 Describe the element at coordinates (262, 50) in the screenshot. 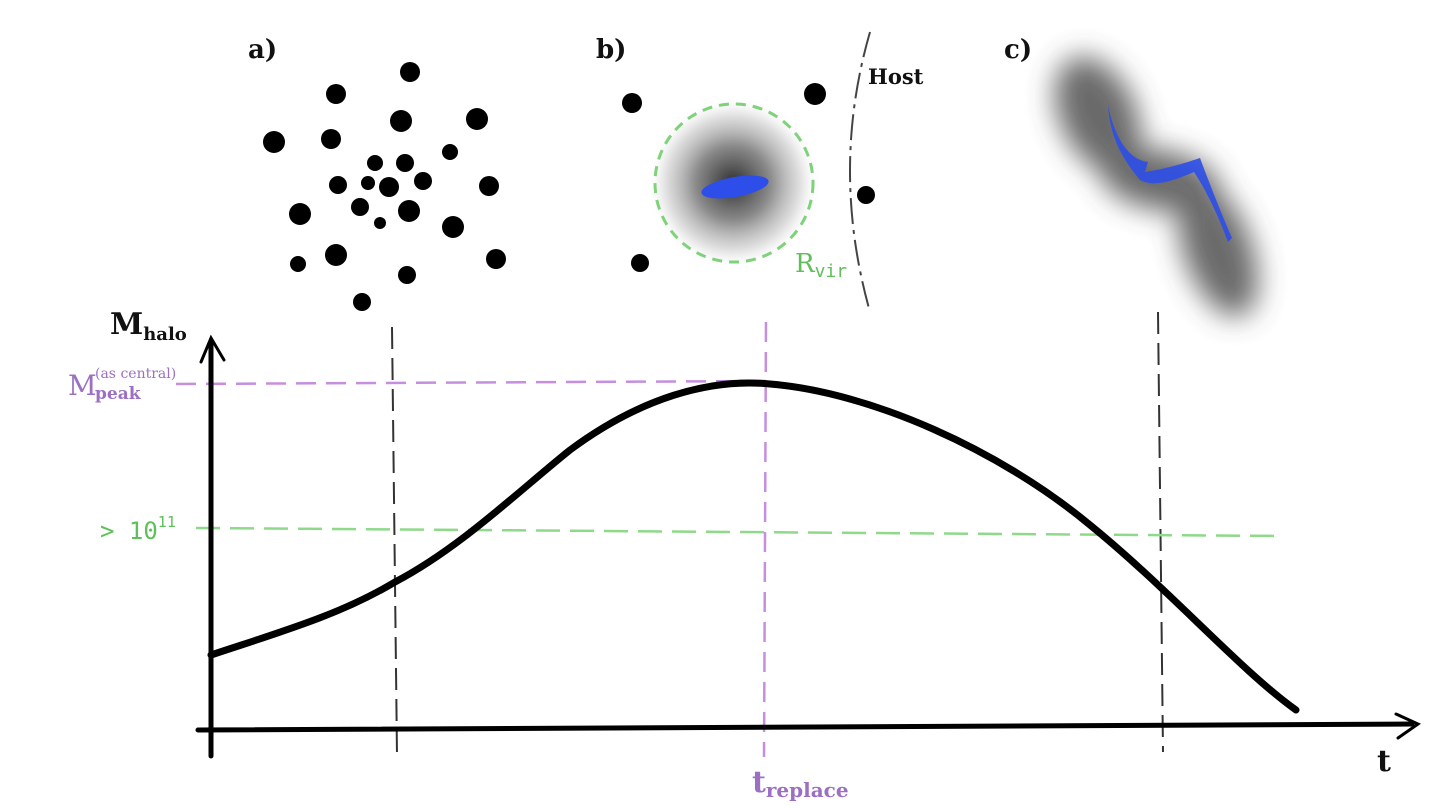

I see `panel-a-label: a)` at that location.